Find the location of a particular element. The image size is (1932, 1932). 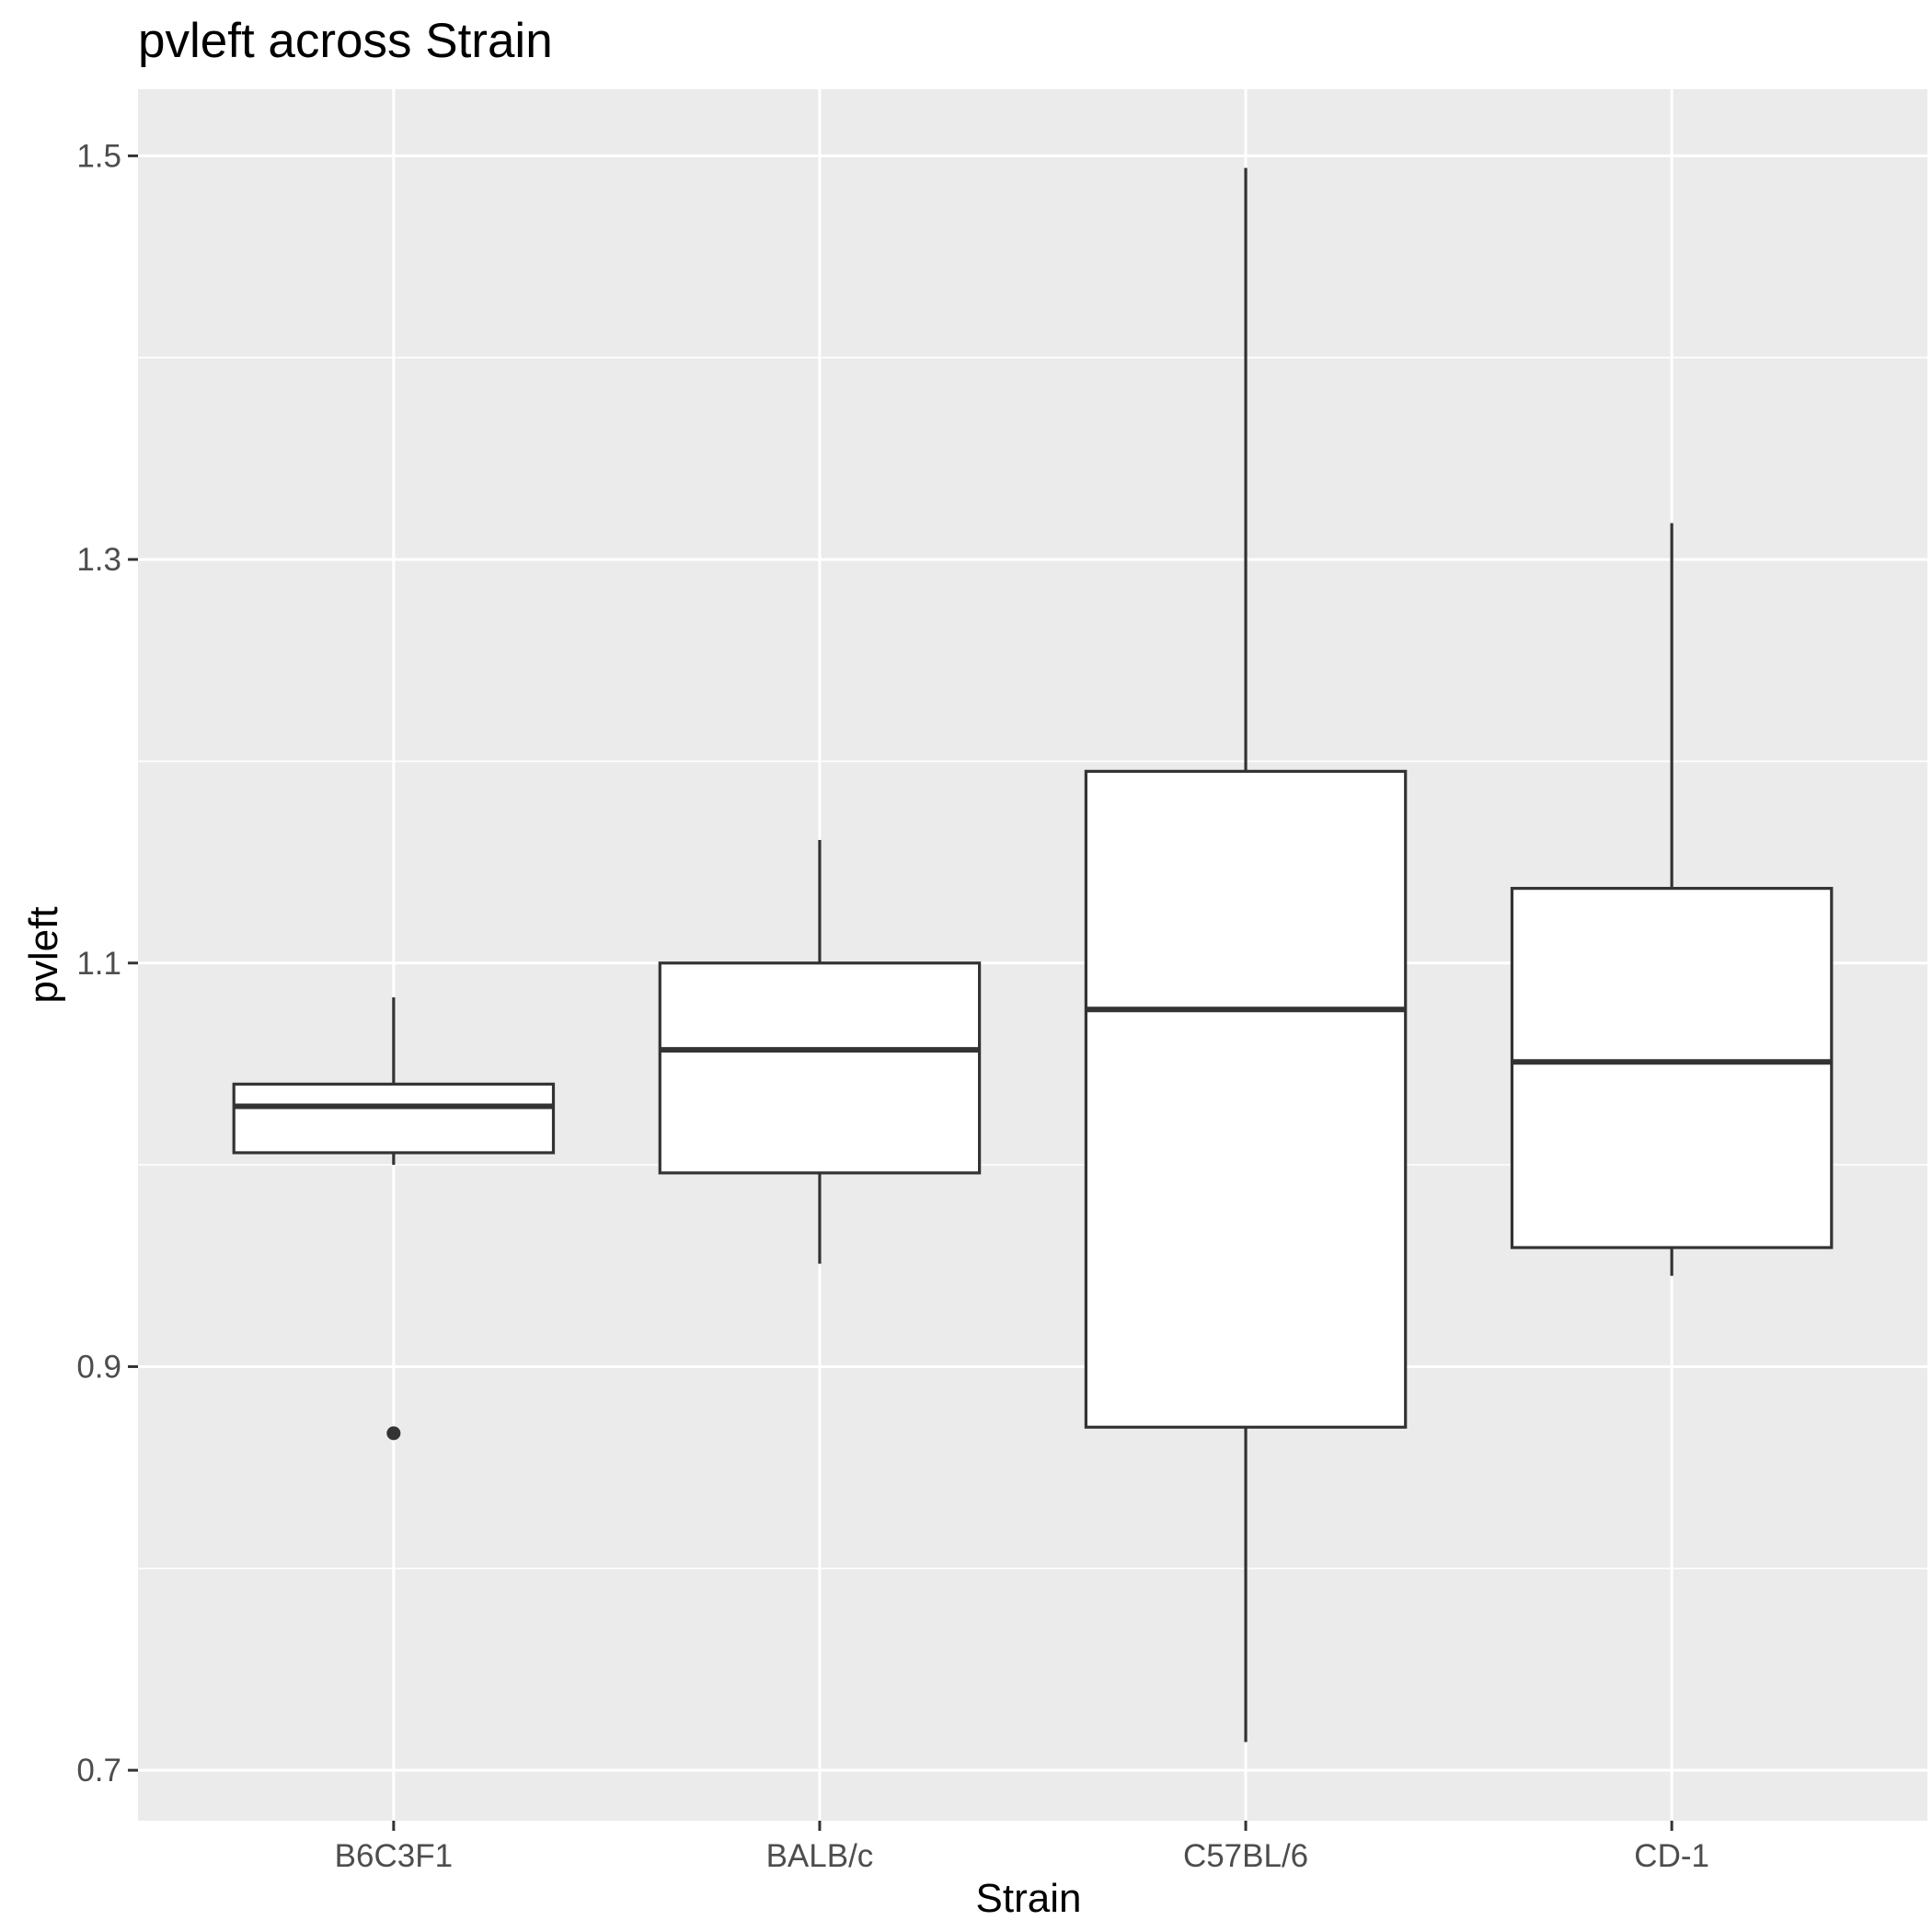

x-tick-label: BALB/c is located at coordinates (820, 1856).